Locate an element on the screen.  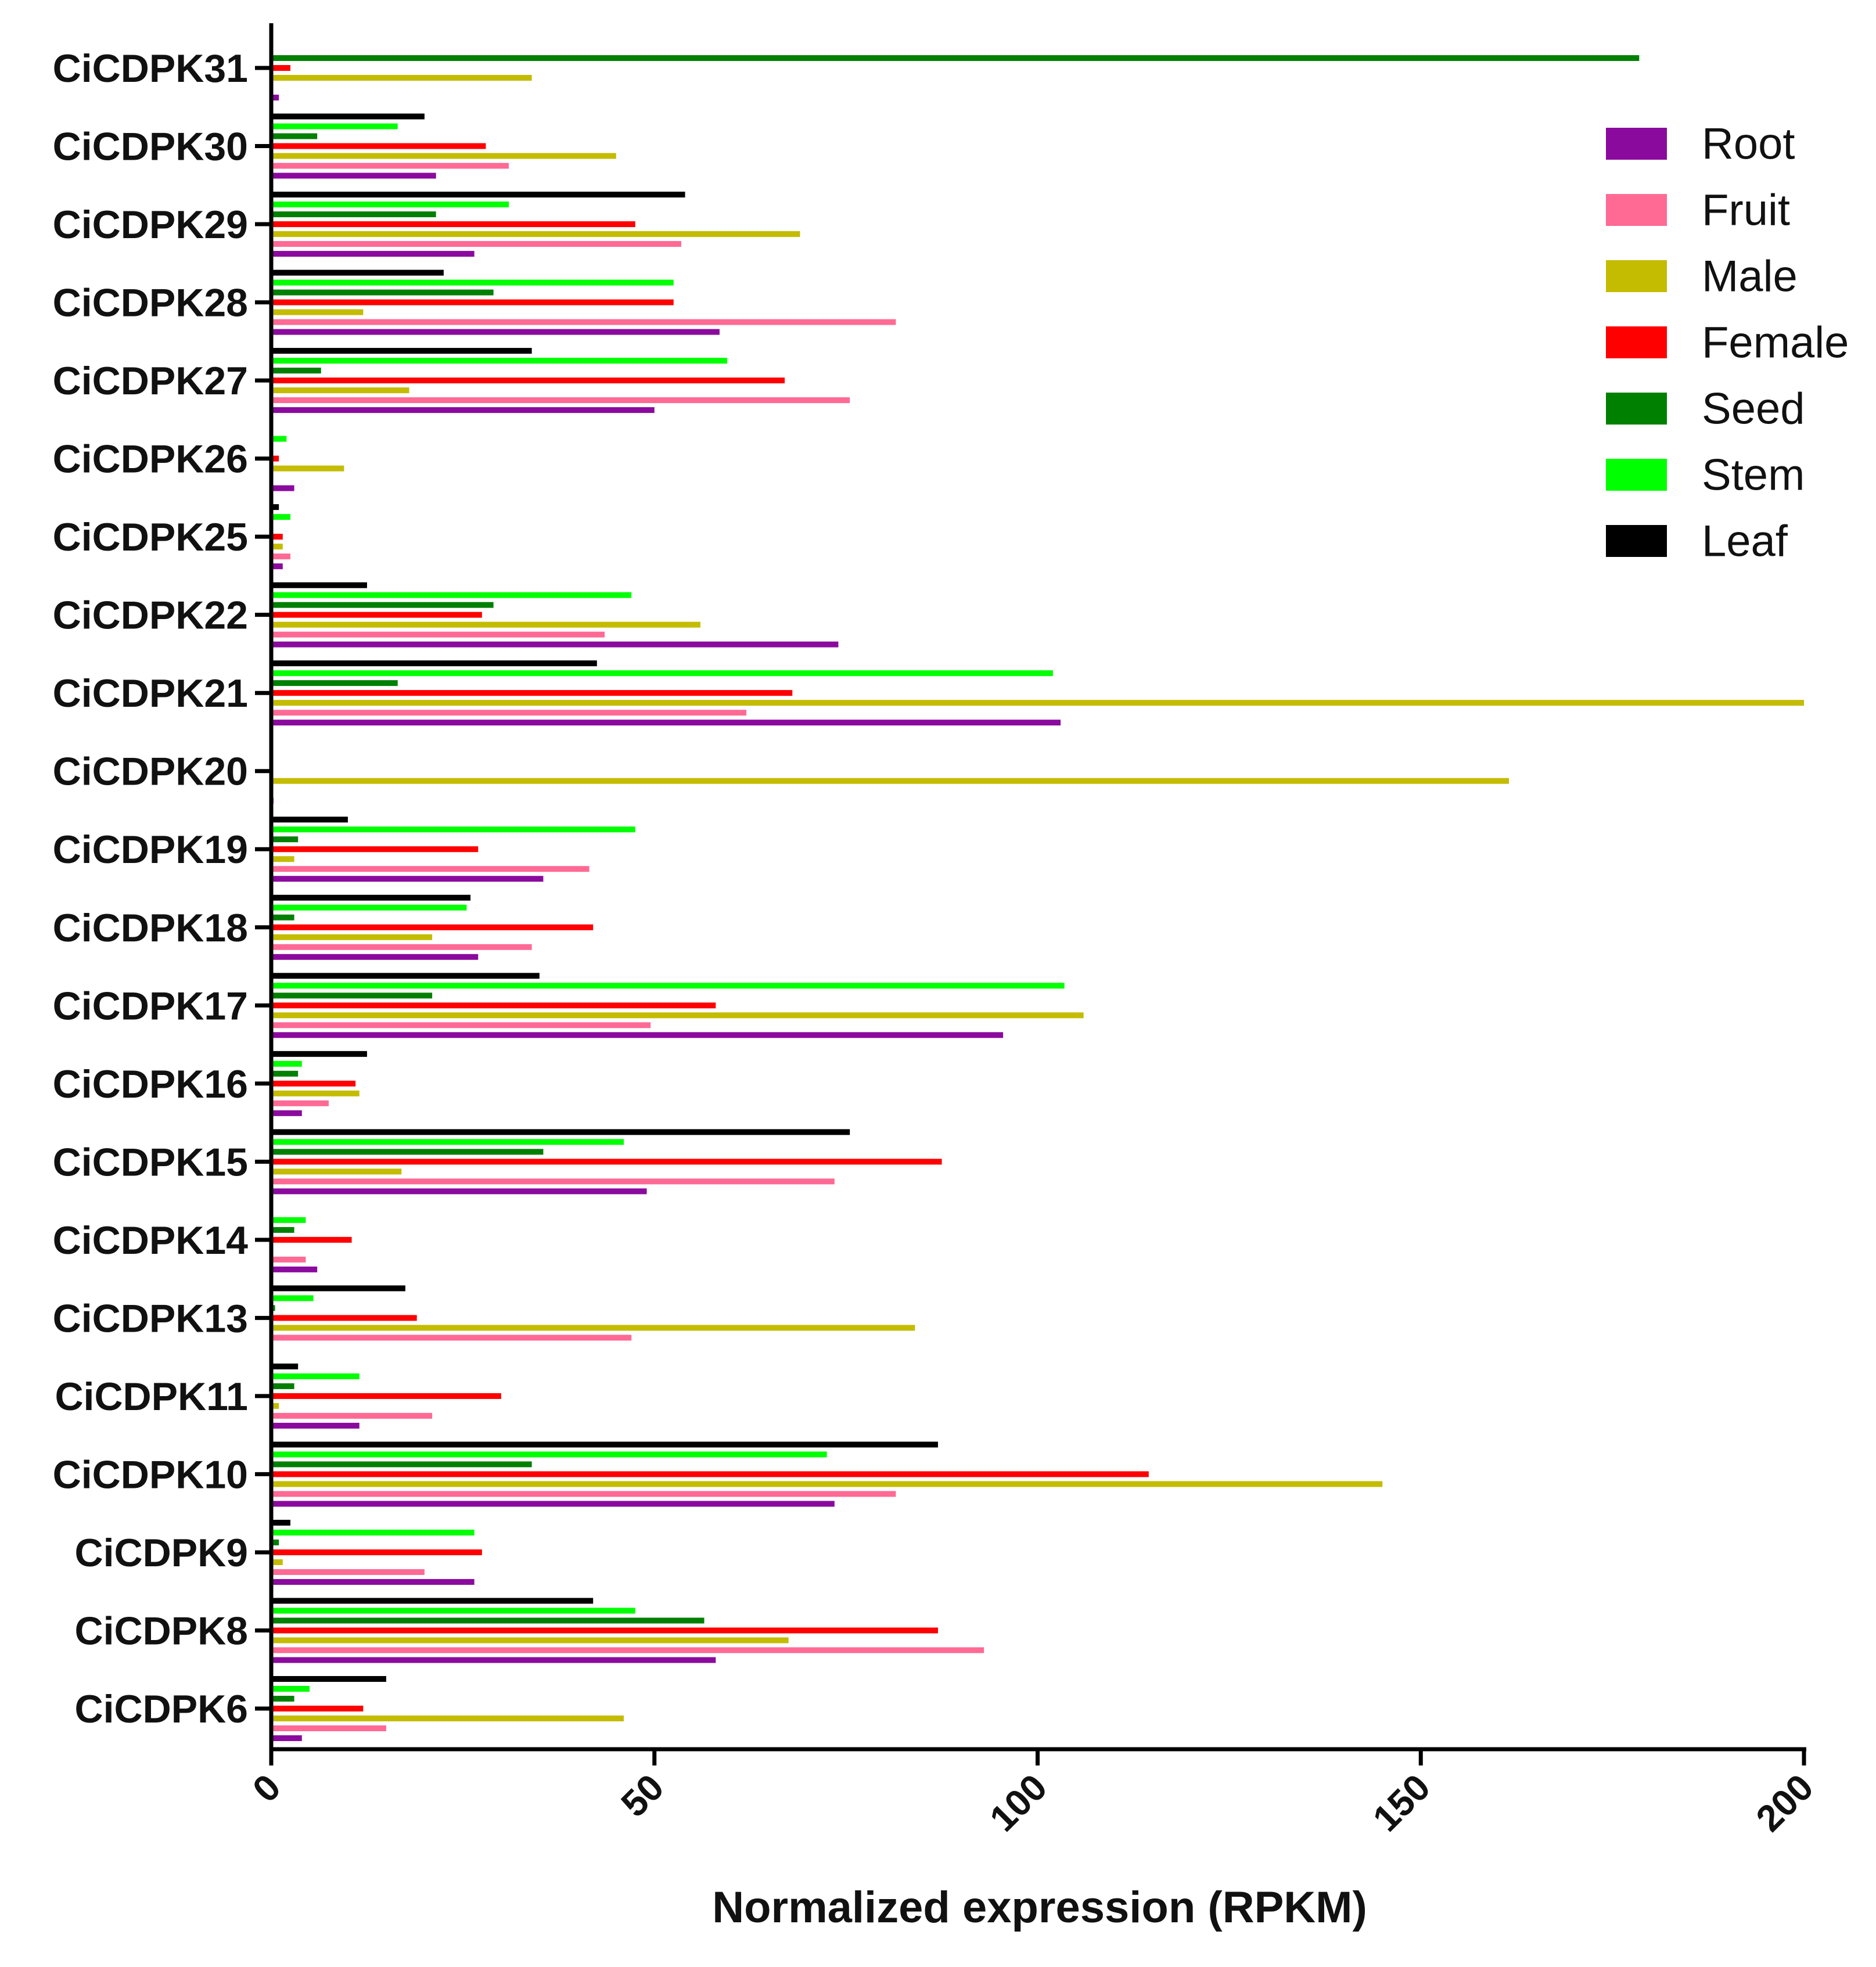
bar-cicdpk29-root is located at coordinates (373, 254).